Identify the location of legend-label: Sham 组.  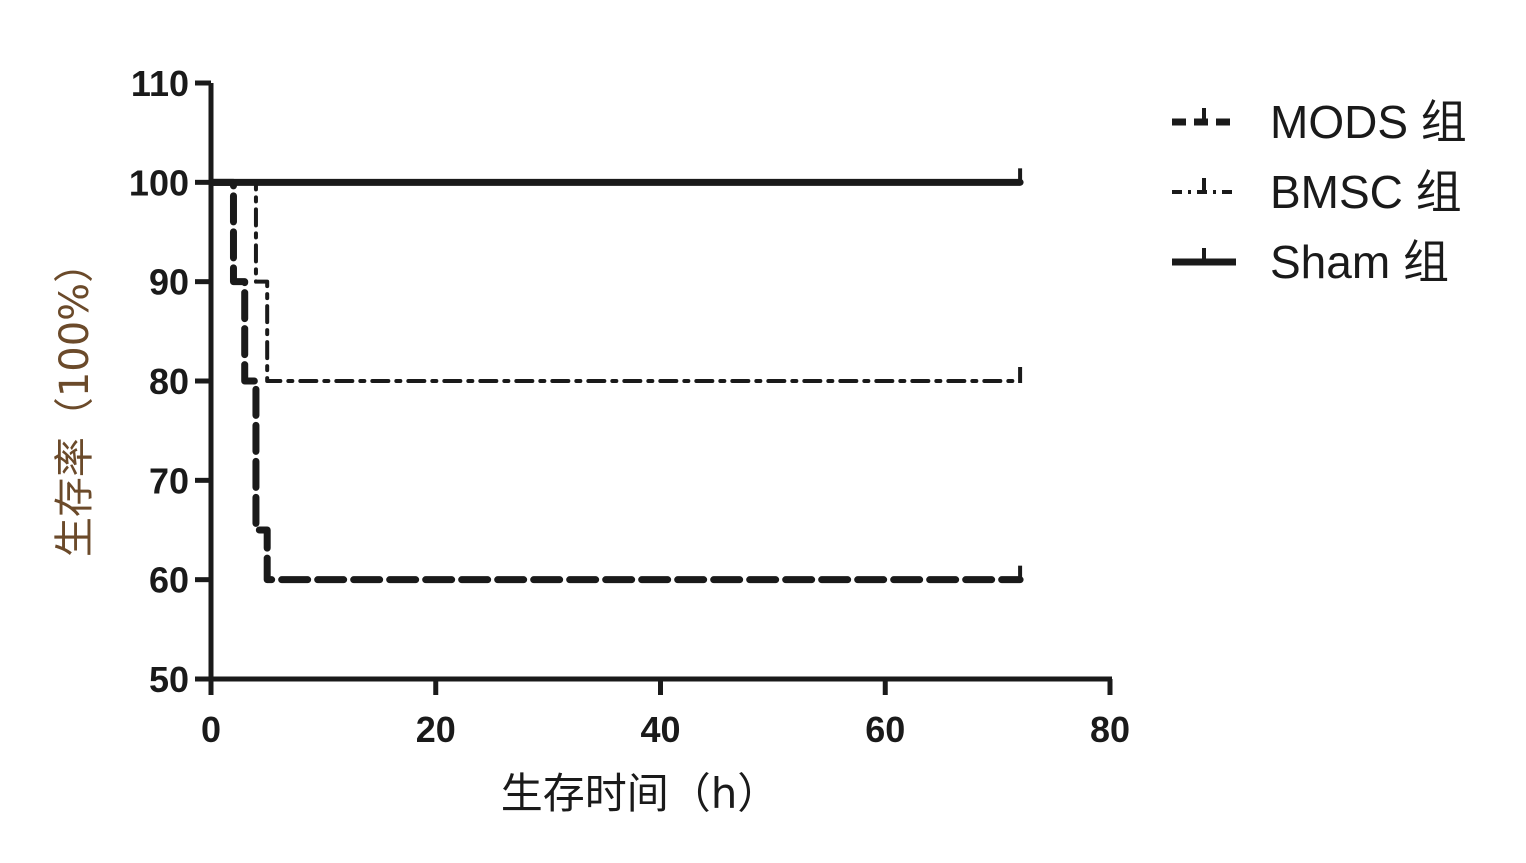
(1359, 262).